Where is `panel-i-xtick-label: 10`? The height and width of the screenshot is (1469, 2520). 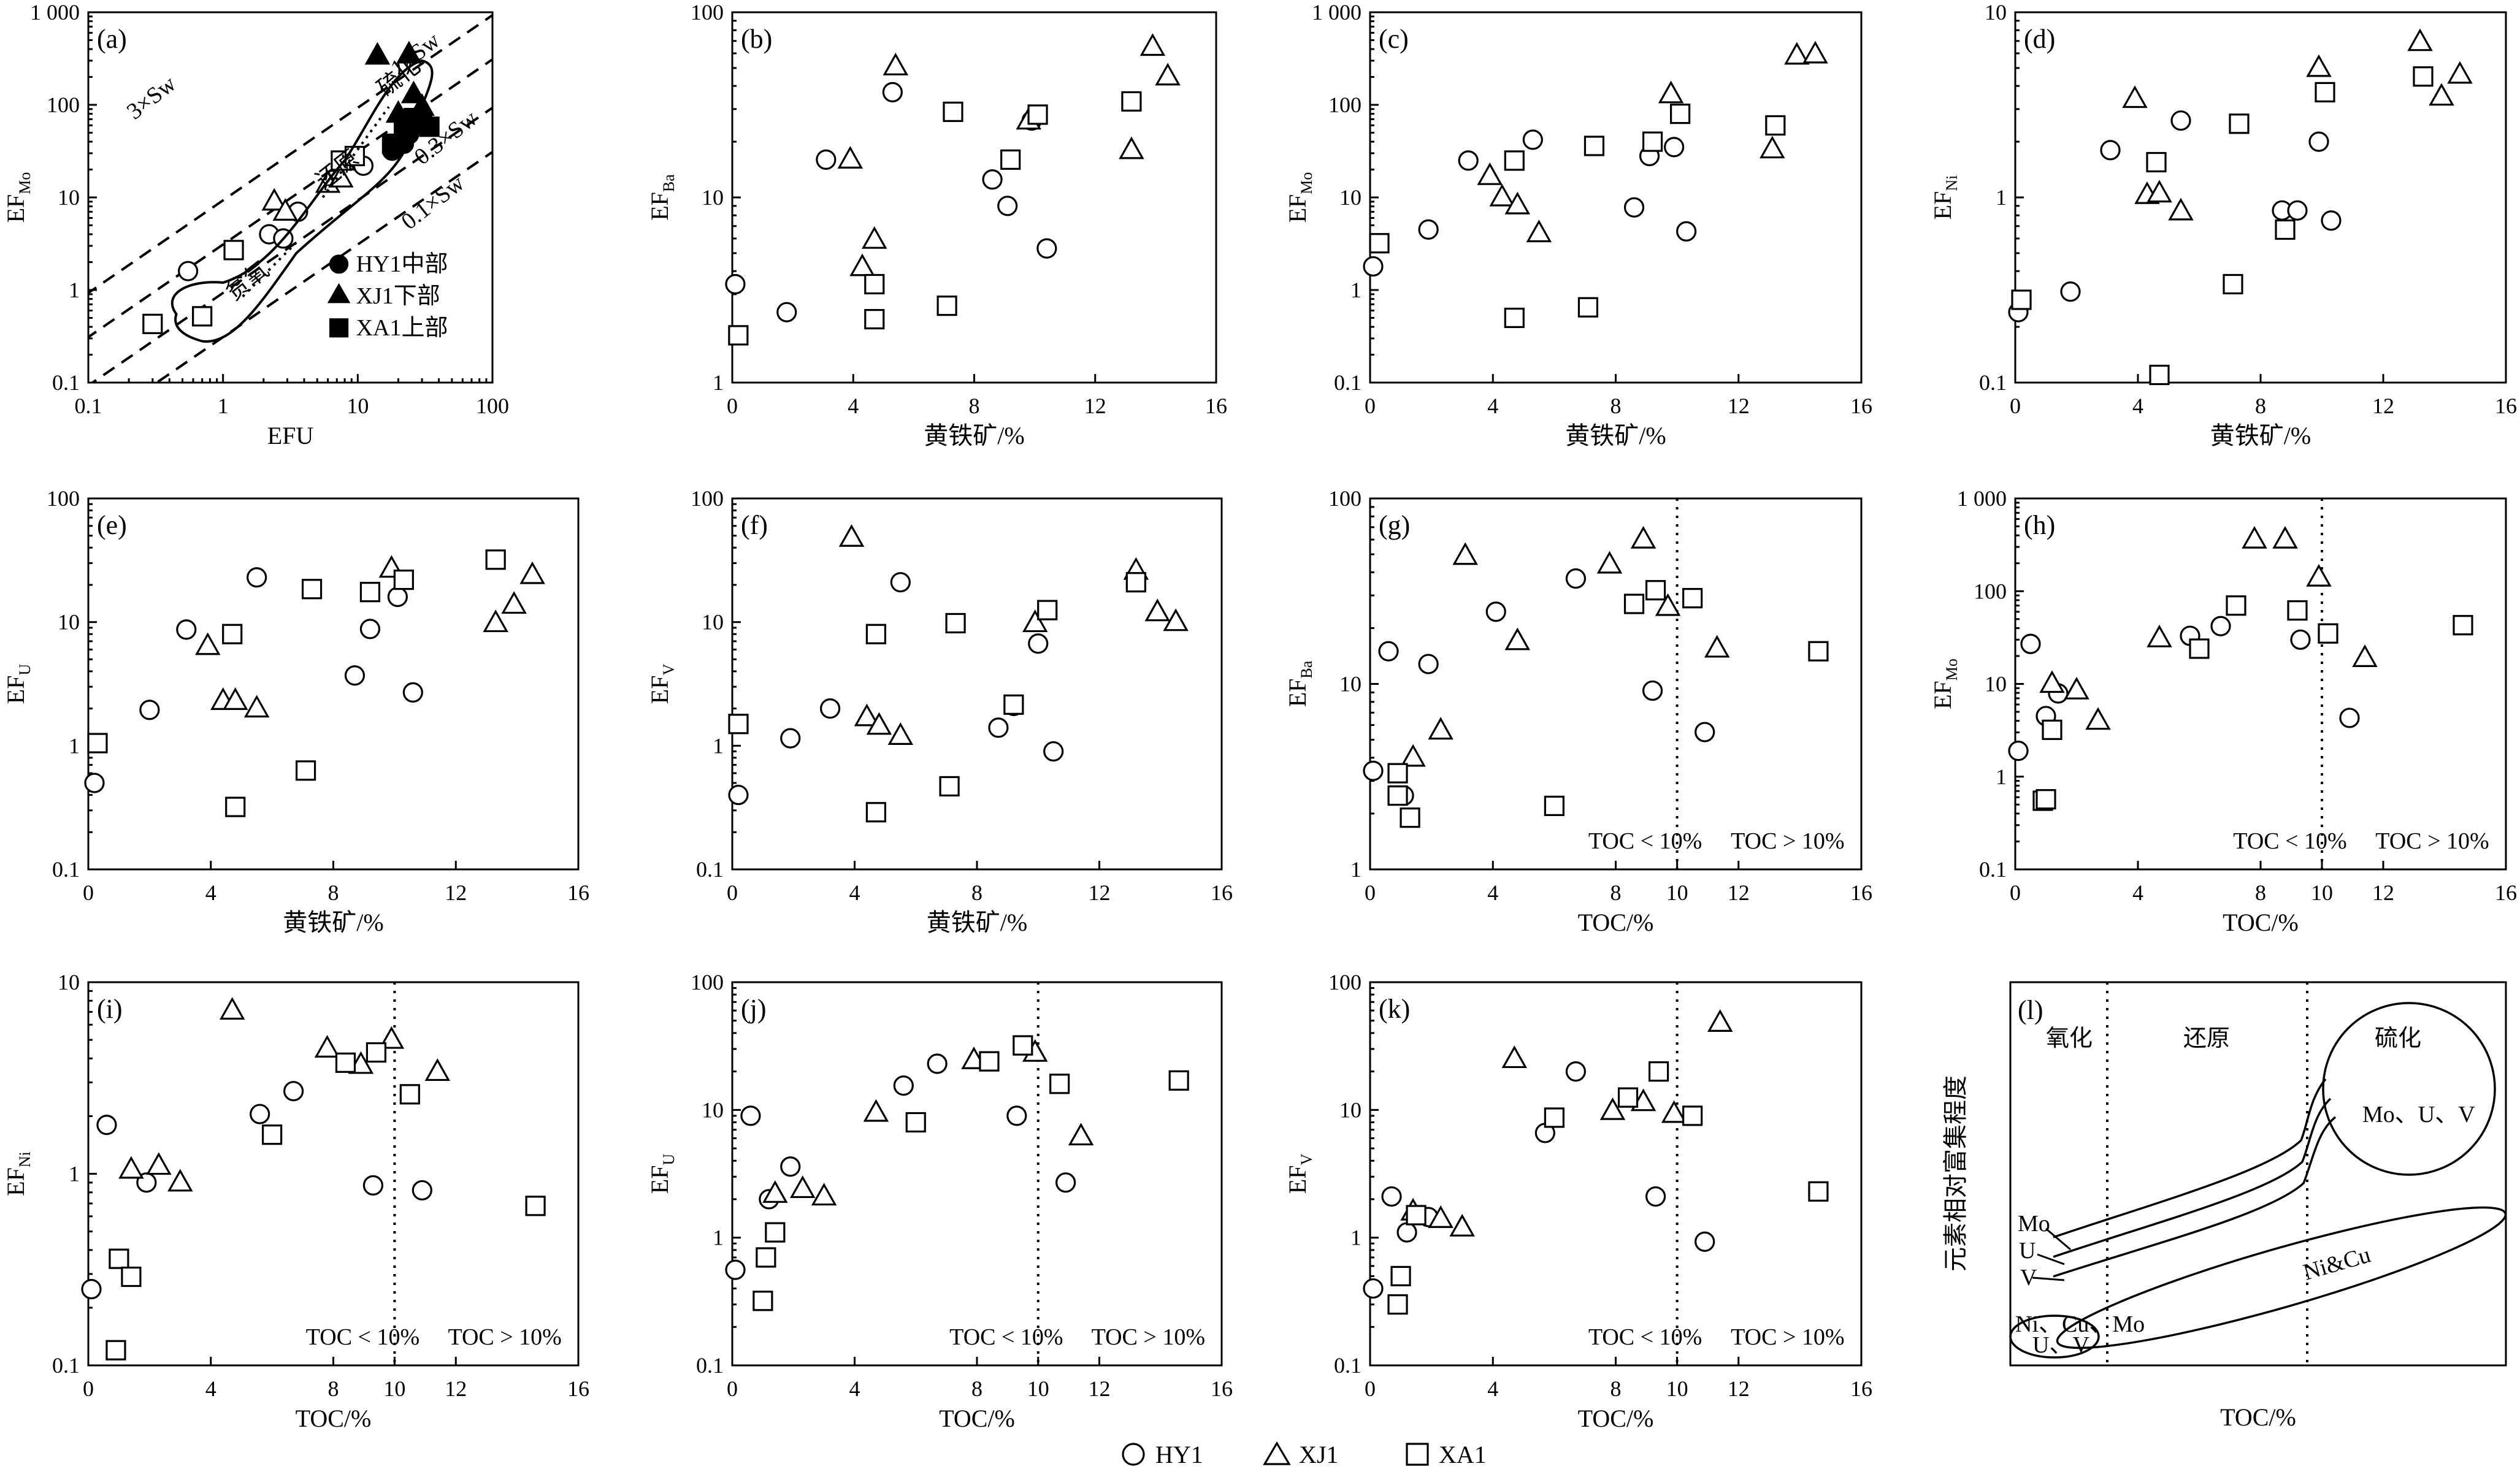 panel-i-xtick-label: 10 is located at coordinates (394, 1388).